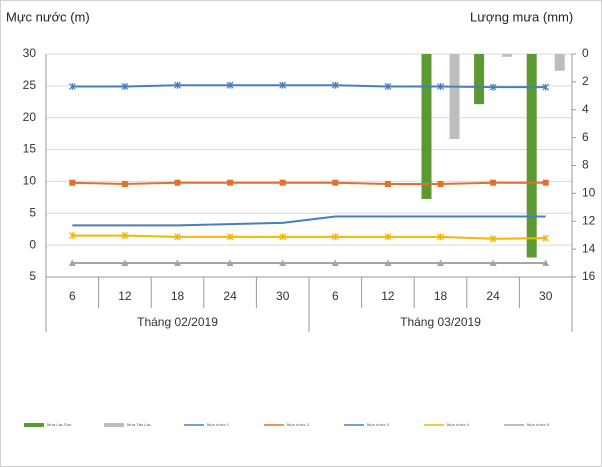  Describe the element at coordinates (458, 424) in the screenshot. I see `legend-text: Mực nước 4` at that location.